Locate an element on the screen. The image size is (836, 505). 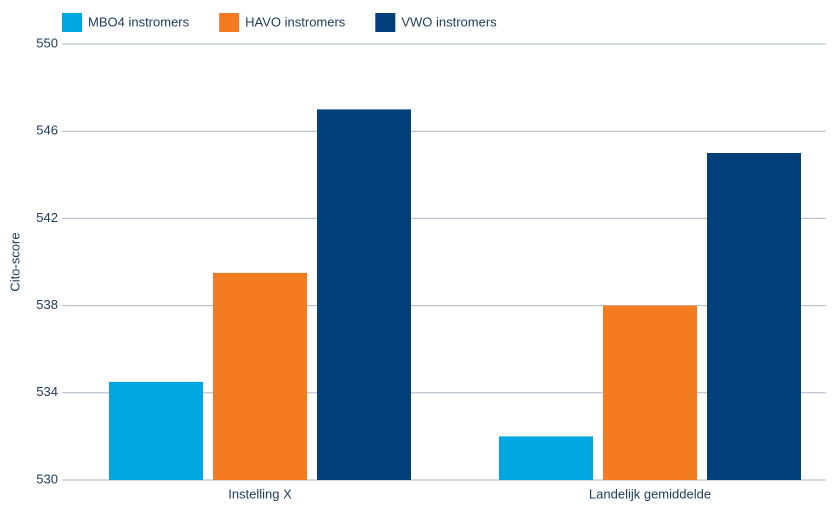
y-tick-label: 534 is located at coordinates (47, 391).